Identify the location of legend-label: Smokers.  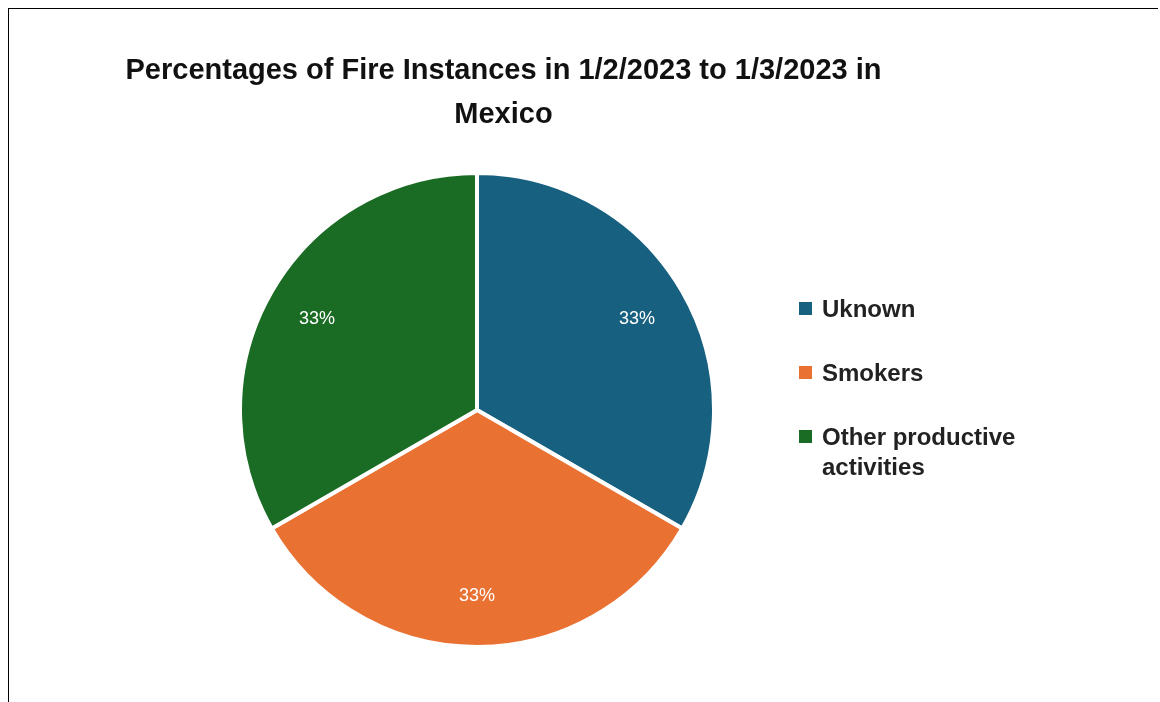
(873, 373).